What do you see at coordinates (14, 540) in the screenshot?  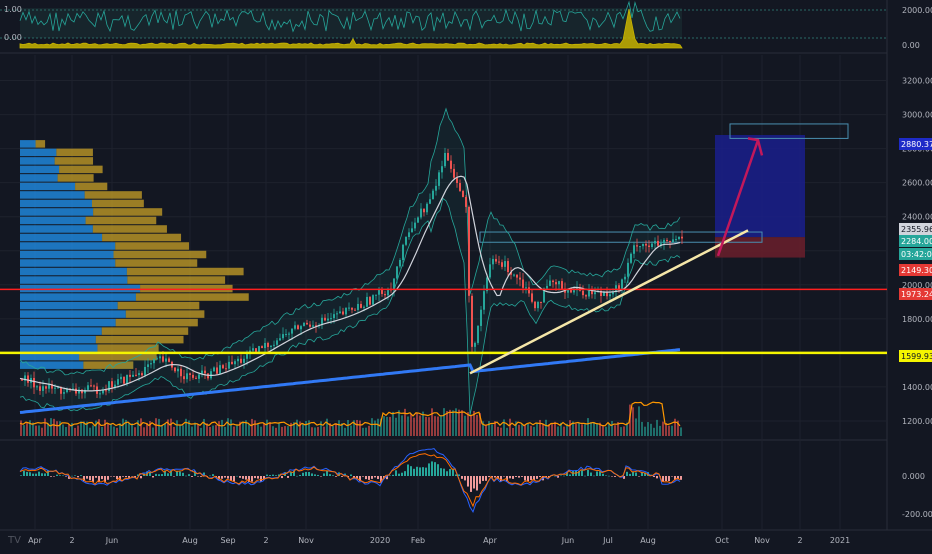 I see `tradingview-logo: TV` at bounding box center [14, 540].